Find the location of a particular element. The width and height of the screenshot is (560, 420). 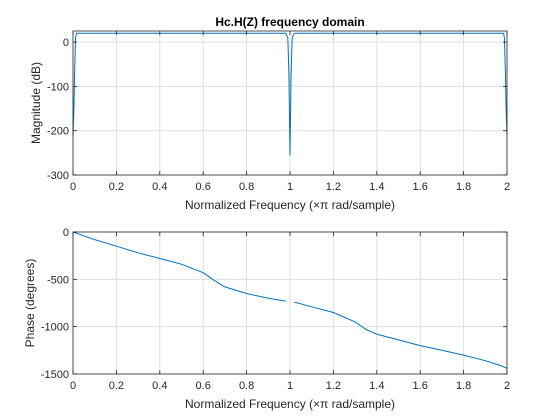

chart-title: Hc.H(Z) frequency domain is located at coordinates (289, 22).